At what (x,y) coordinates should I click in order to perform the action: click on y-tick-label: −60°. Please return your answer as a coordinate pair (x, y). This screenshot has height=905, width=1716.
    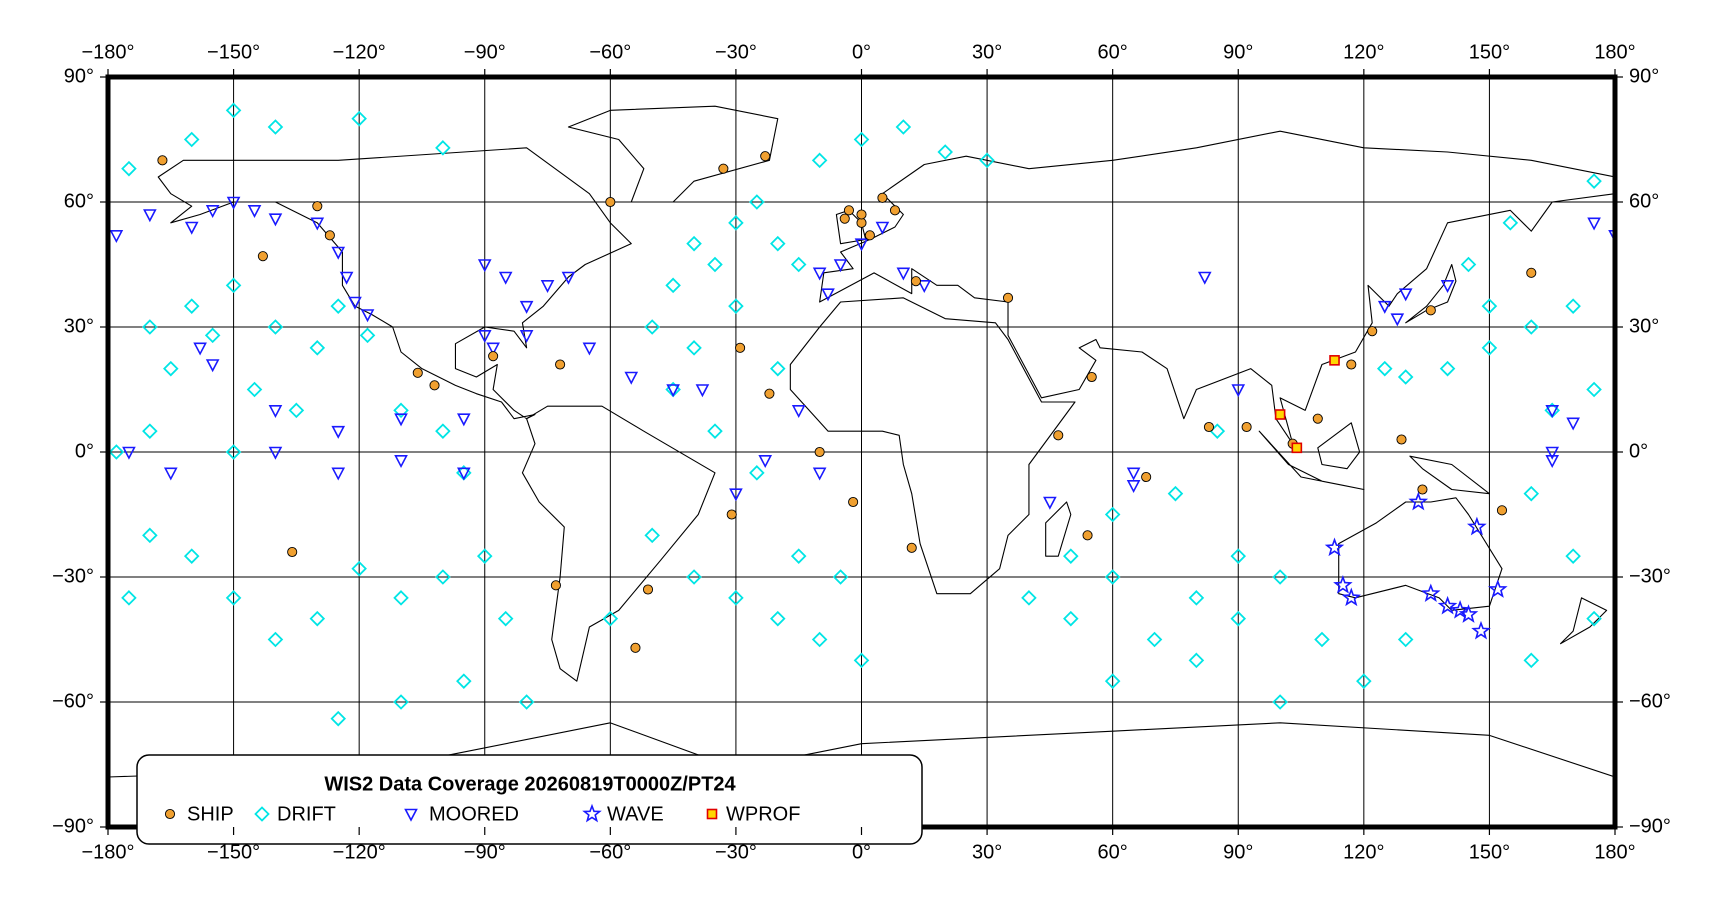
    Looking at the image, I should click on (73, 701).